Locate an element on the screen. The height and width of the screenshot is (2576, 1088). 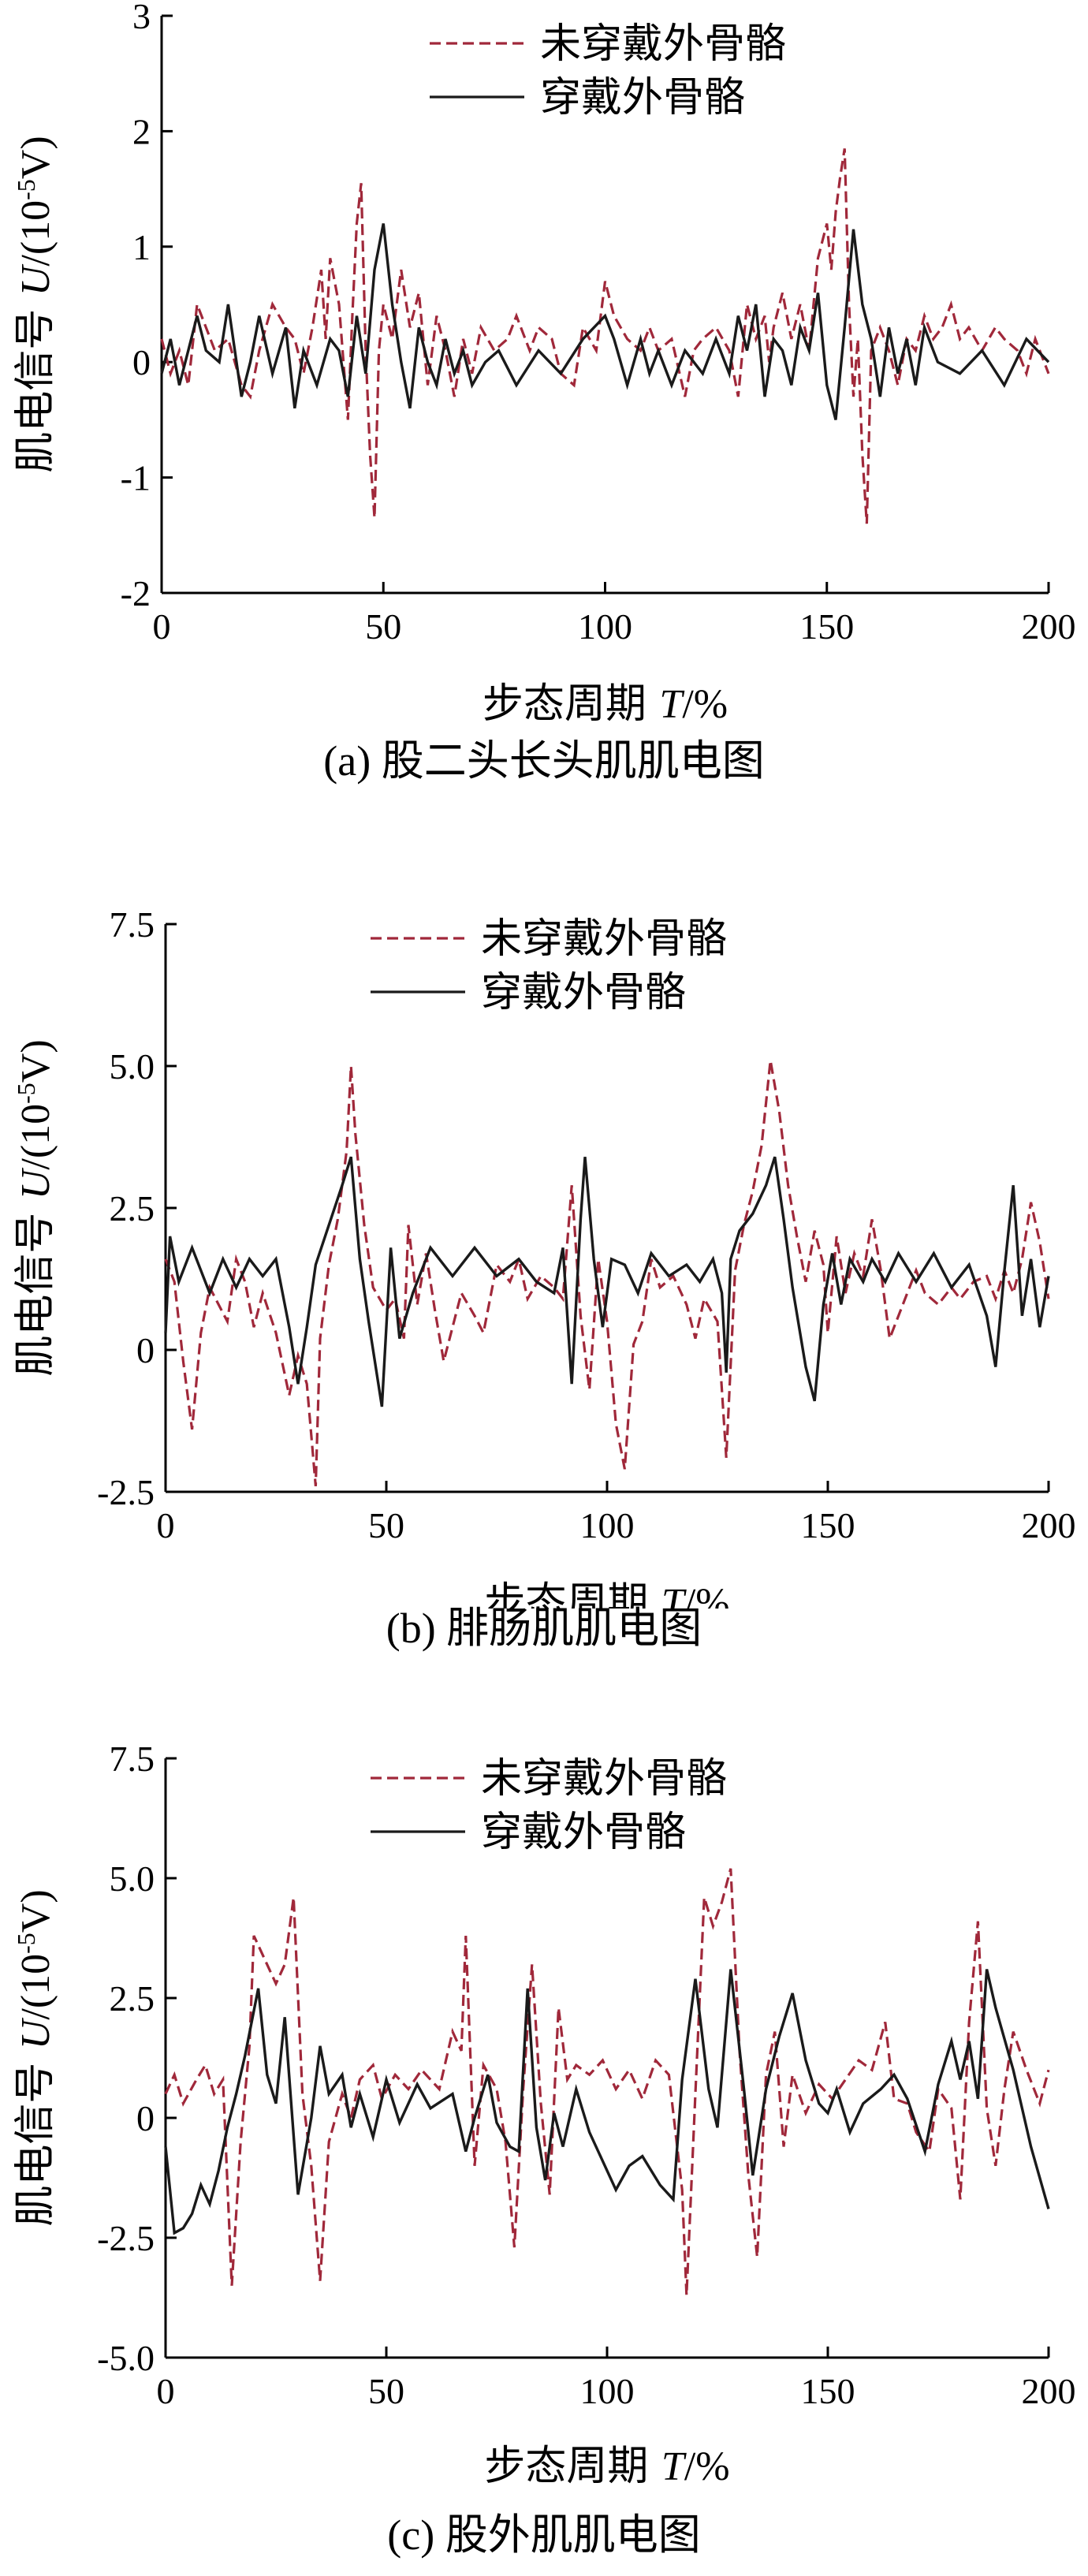
y-tick-label: -1 is located at coordinates (136, 478).